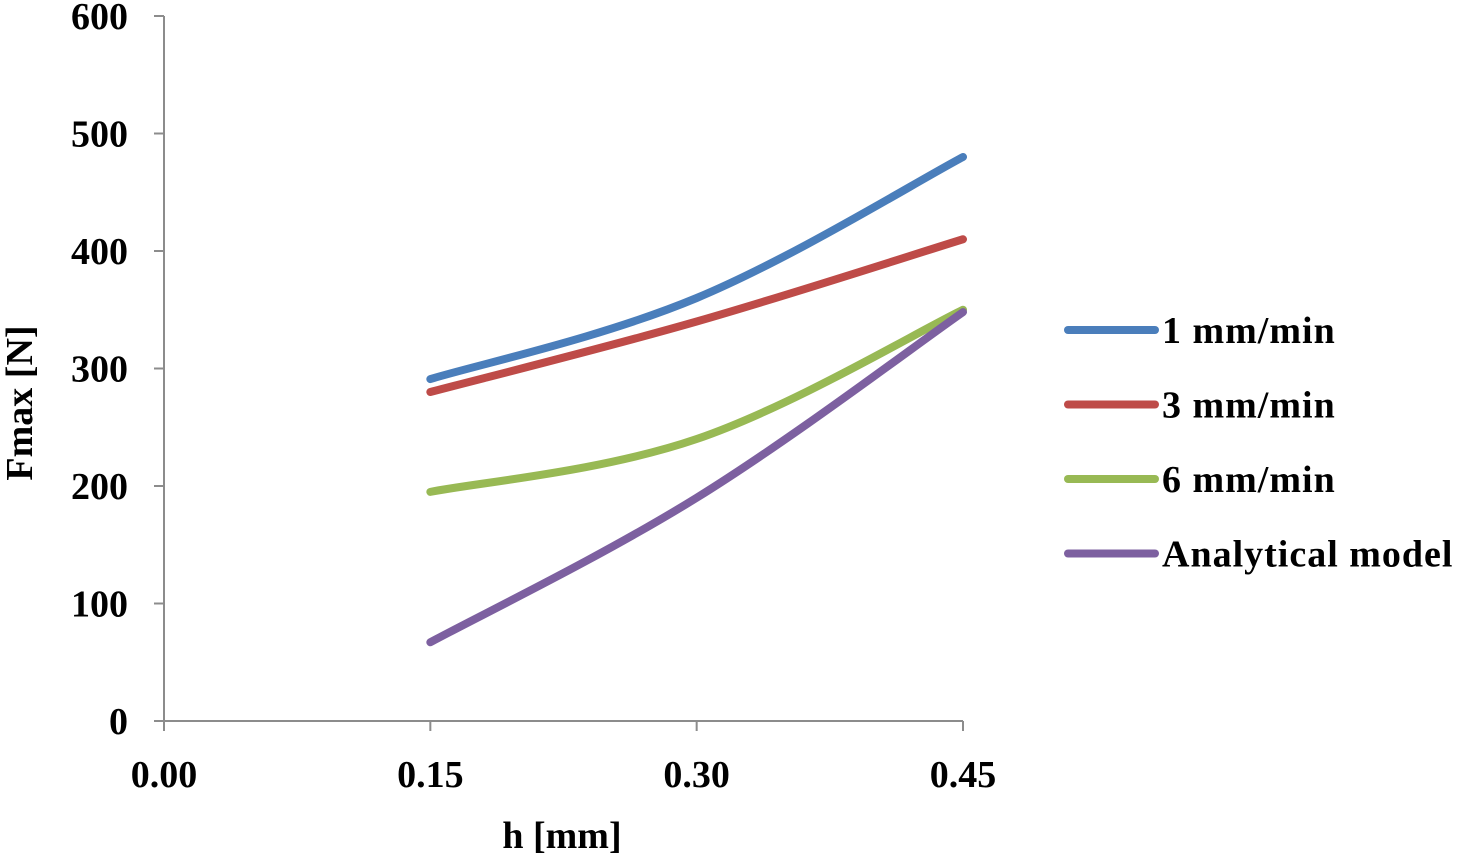 This screenshot has height=857, width=1480. I want to click on x-tick-label: 0.45, so click(963, 775).